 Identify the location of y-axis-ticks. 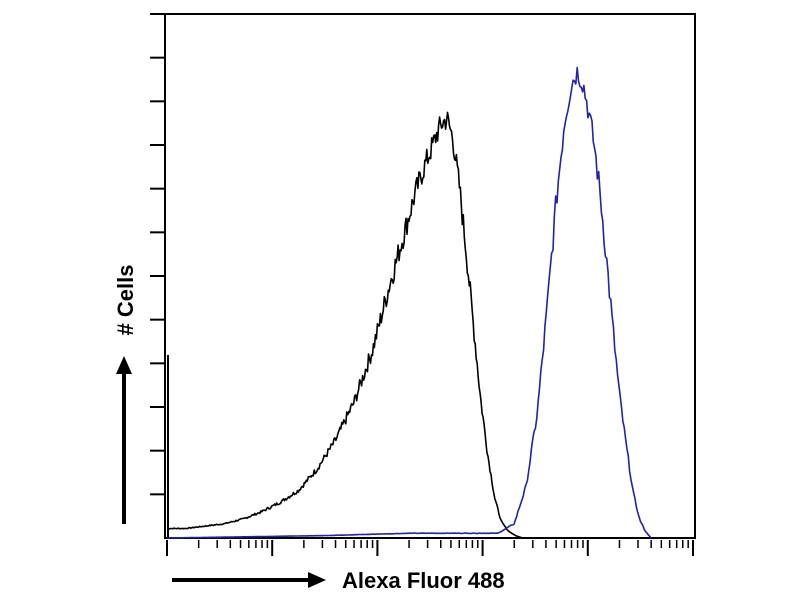
(157, 254).